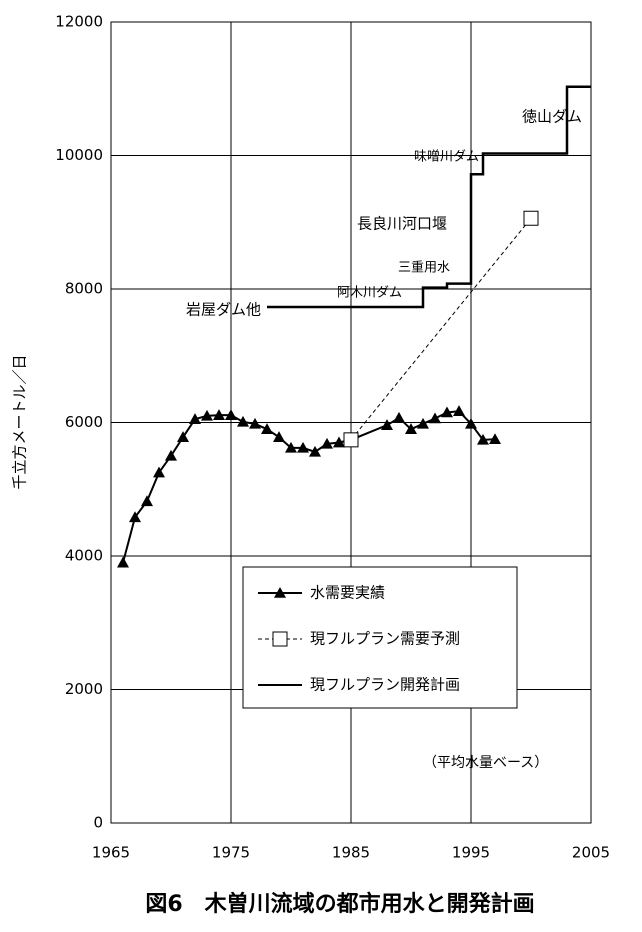  Describe the element at coordinates (552, 117) in the screenshot. I see `annotation: 徳山ダム` at that location.